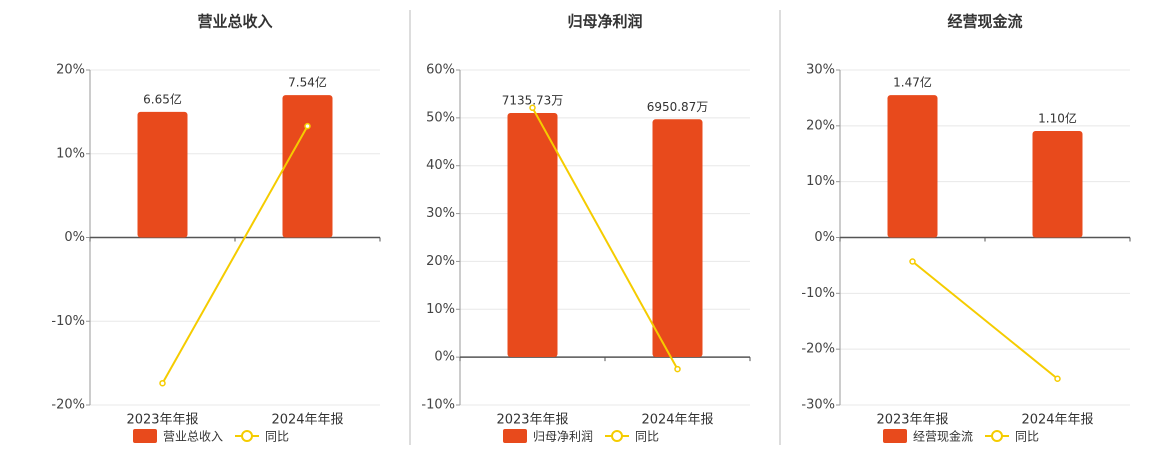 This screenshot has height=450, width=1160. Describe the element at coordinates (193, 437) in the screenshot. I see `legend-label: 营业总收入` at that location.